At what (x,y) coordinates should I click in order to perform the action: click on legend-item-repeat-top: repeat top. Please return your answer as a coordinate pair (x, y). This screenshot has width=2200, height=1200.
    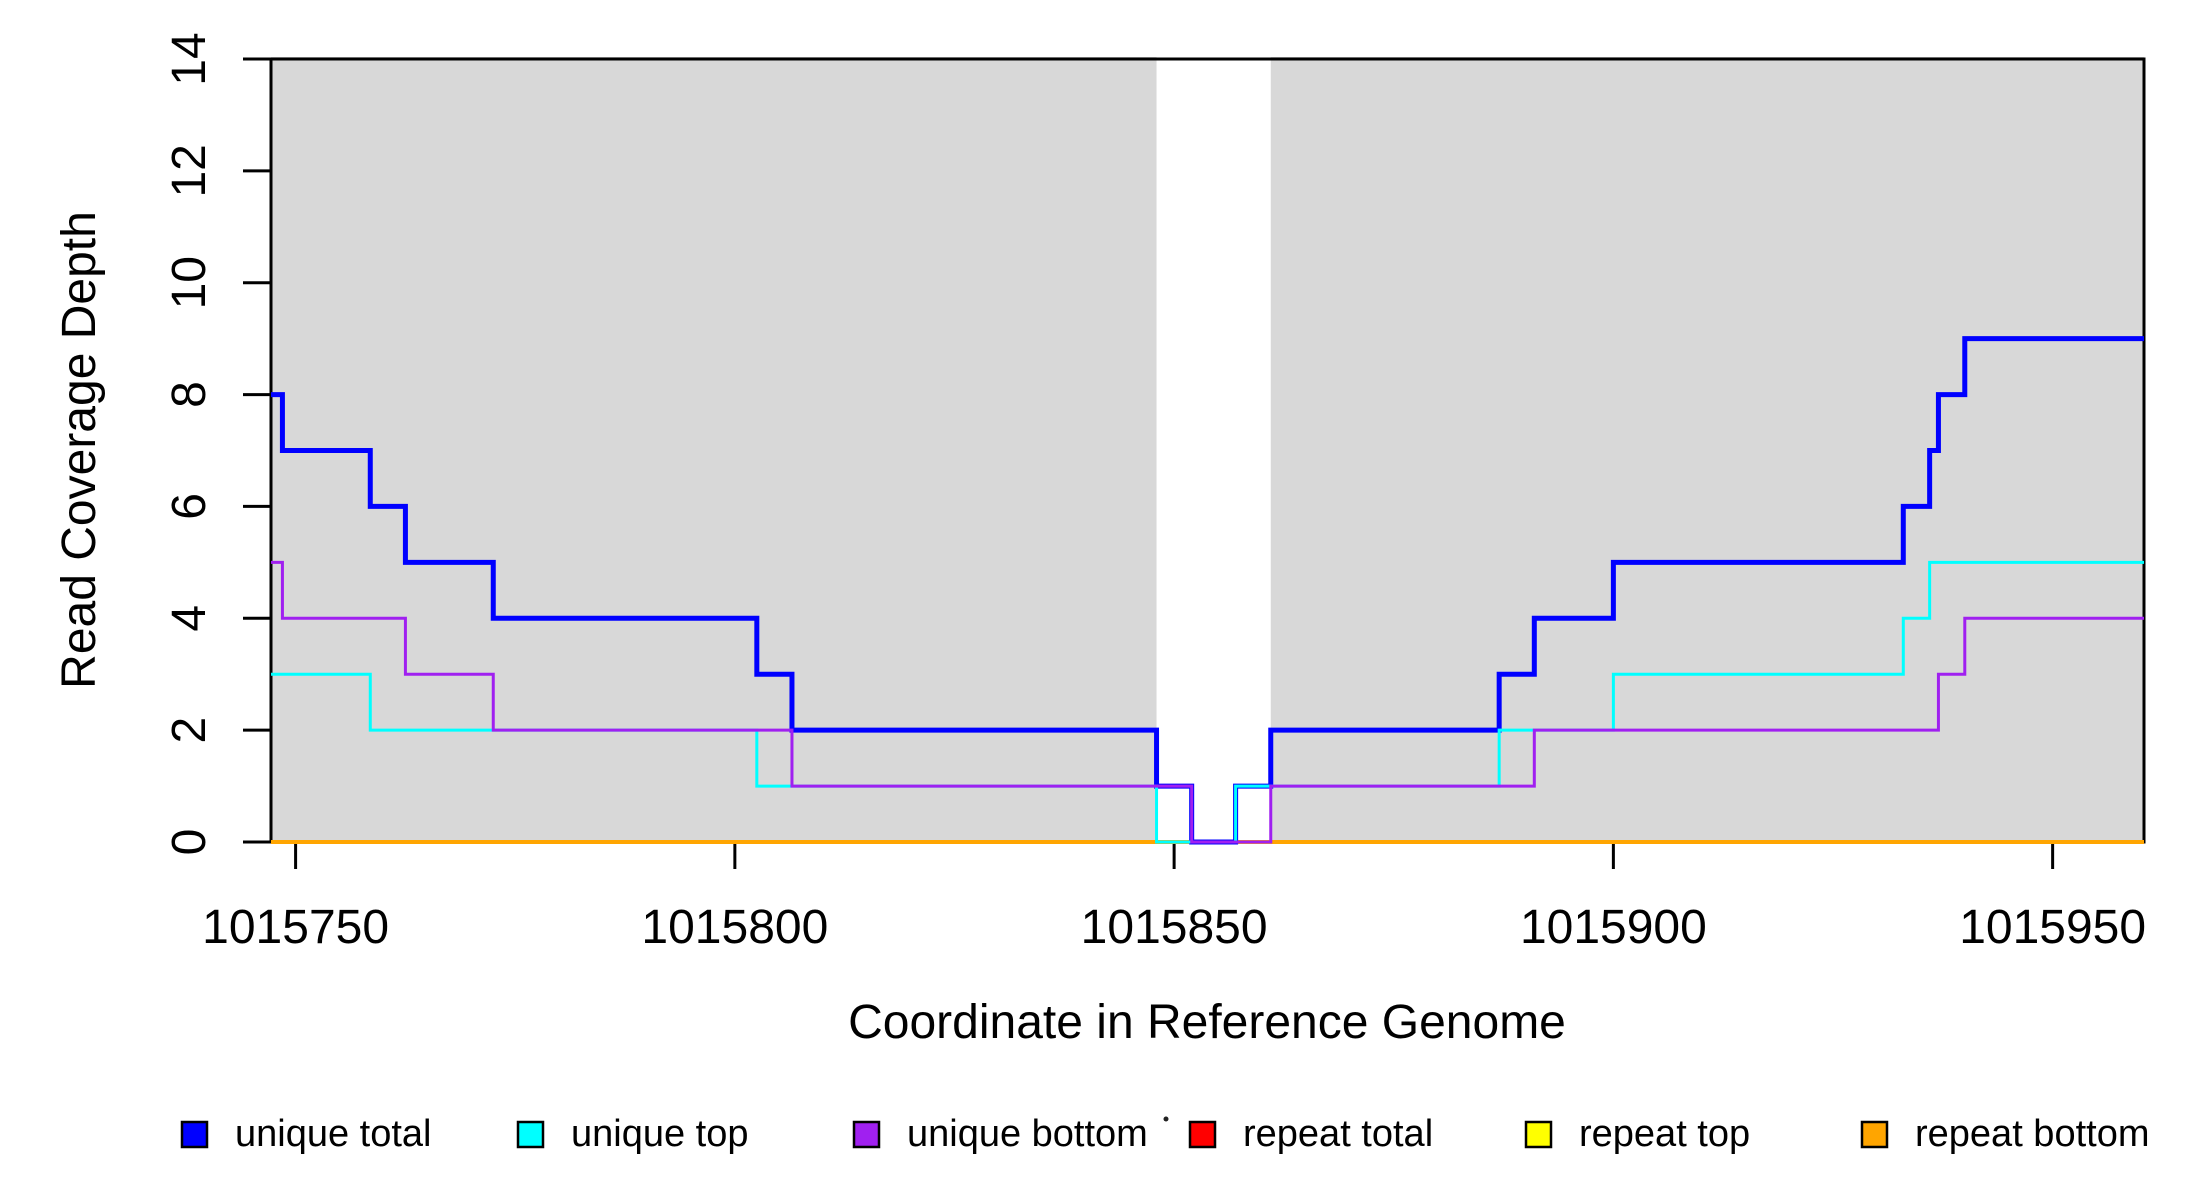
    Looking at the image, I should click on (1637, 1134).